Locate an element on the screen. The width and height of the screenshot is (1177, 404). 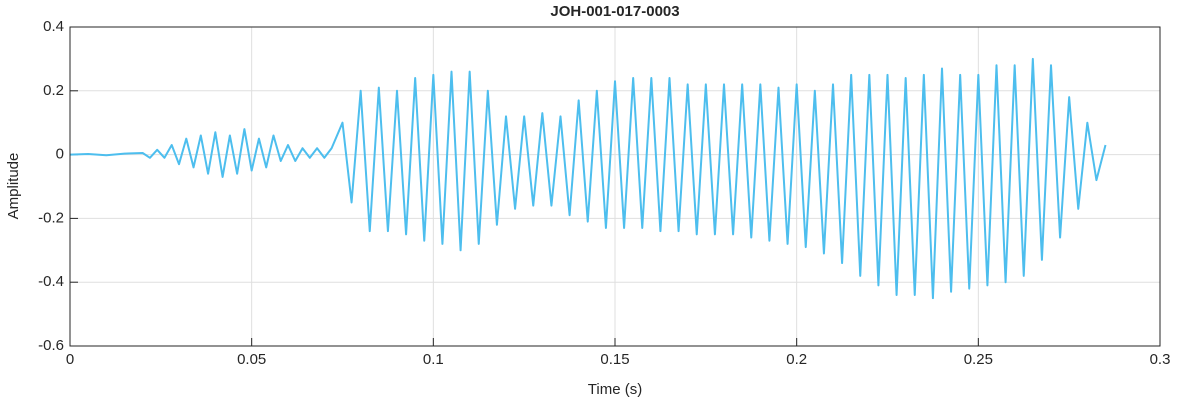
x-tick-label: 0.15 is located at coordinates (614, 359).